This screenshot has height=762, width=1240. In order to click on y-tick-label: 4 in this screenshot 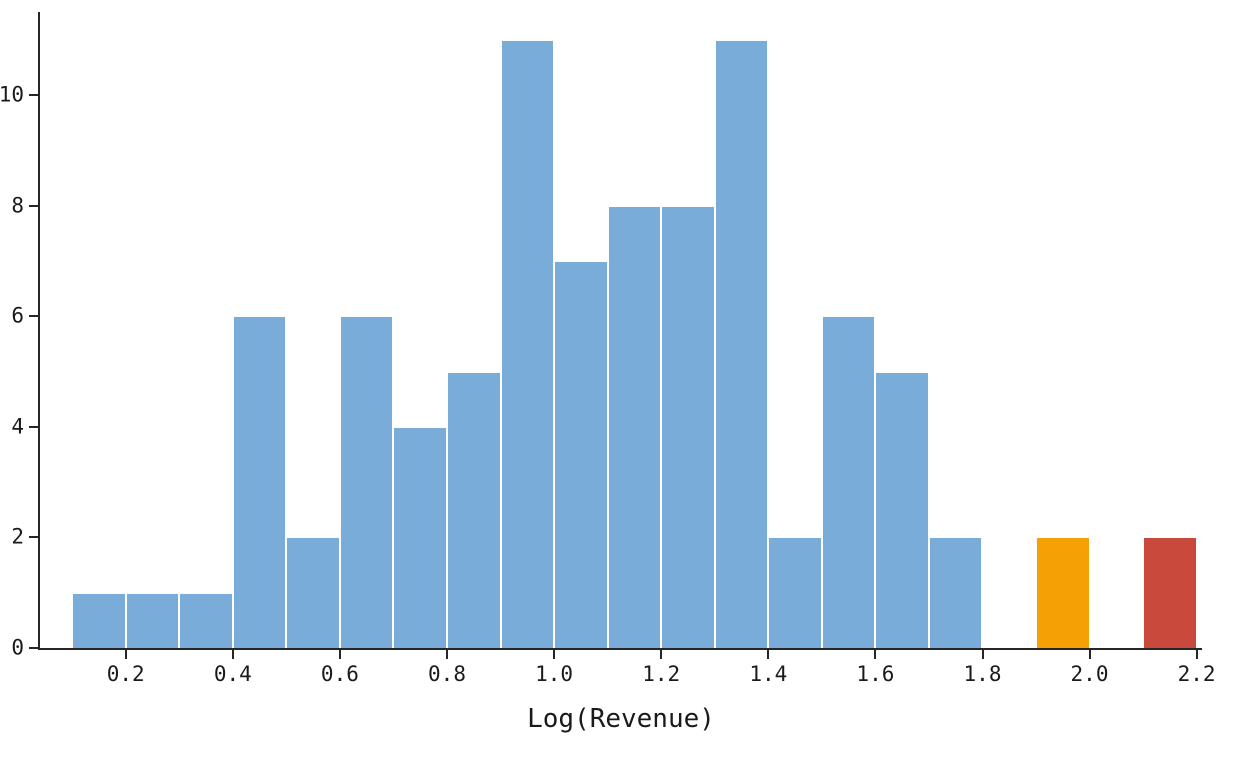, I will do `click(17, 426)`.